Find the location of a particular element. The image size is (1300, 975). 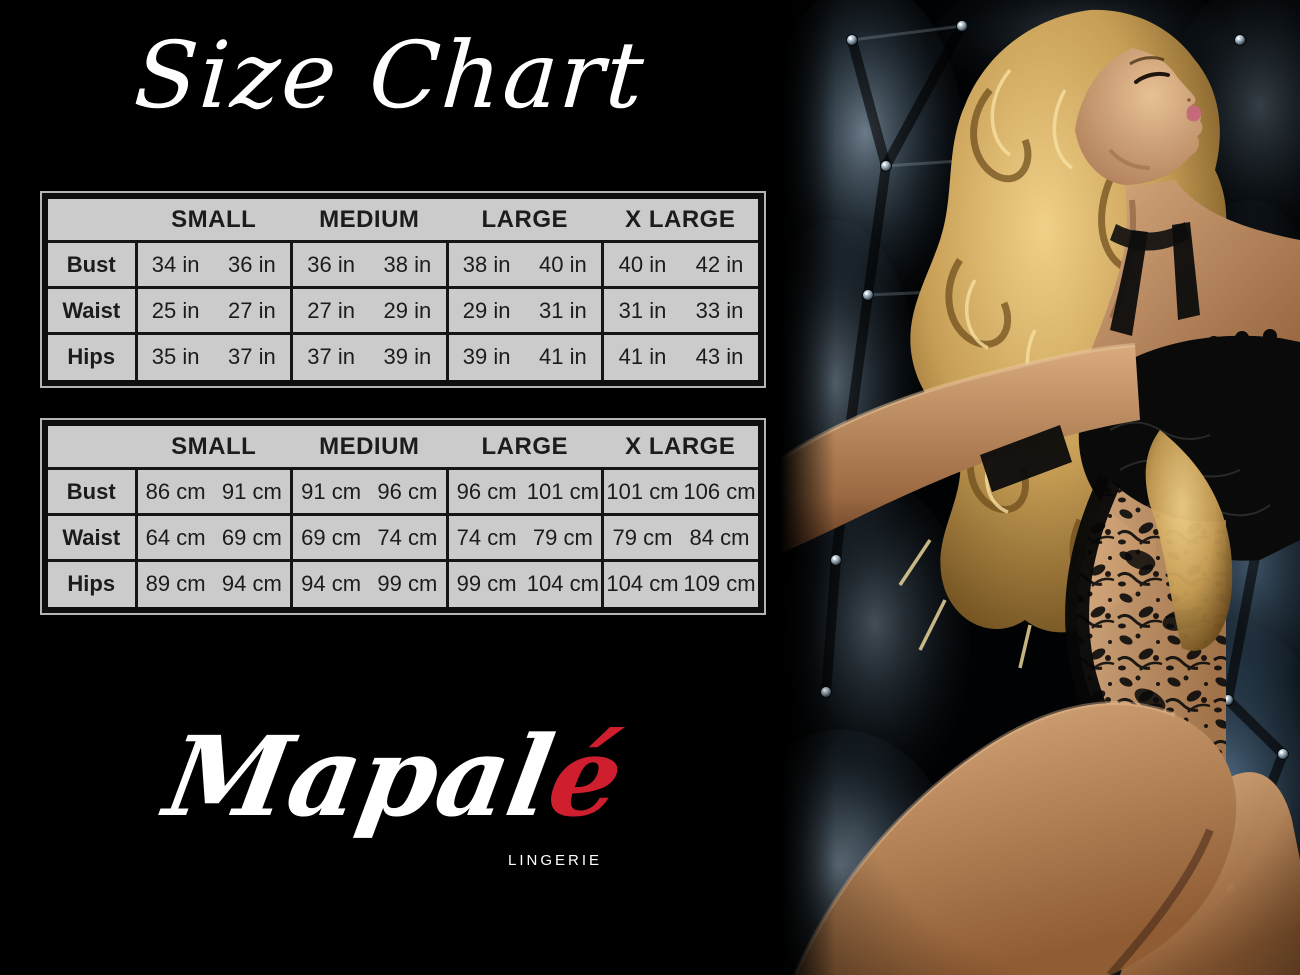

measurement-cell: 37 in 39 in is located at coordinates (368, 356).